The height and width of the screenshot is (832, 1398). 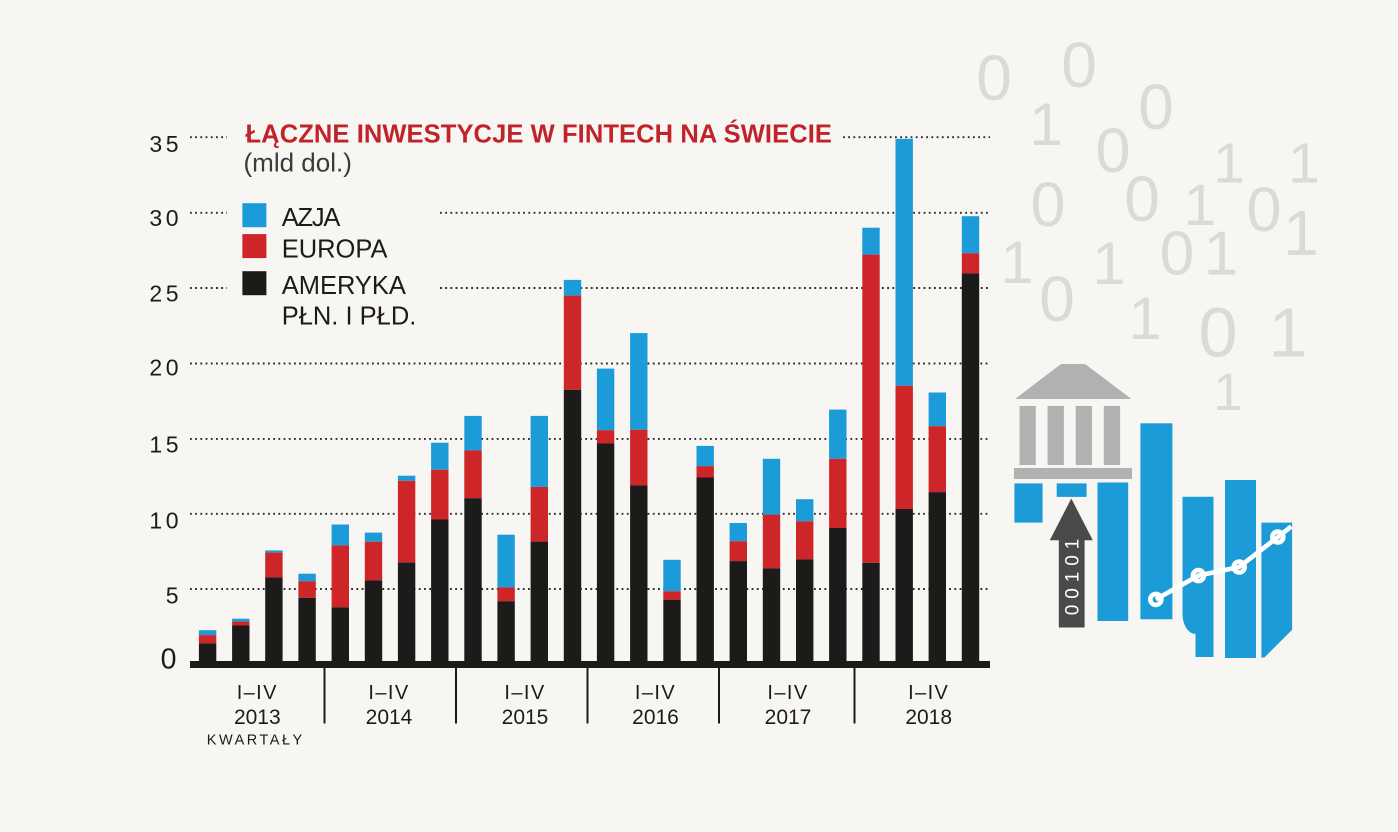 I want to click on svg-text:ŁĄCZNE INWESTYCJE W FINTECH NA: ŁĄCZNE INWESTYCJE W FINTECH NA ŚWIECIE, so click(x=539, y=133).